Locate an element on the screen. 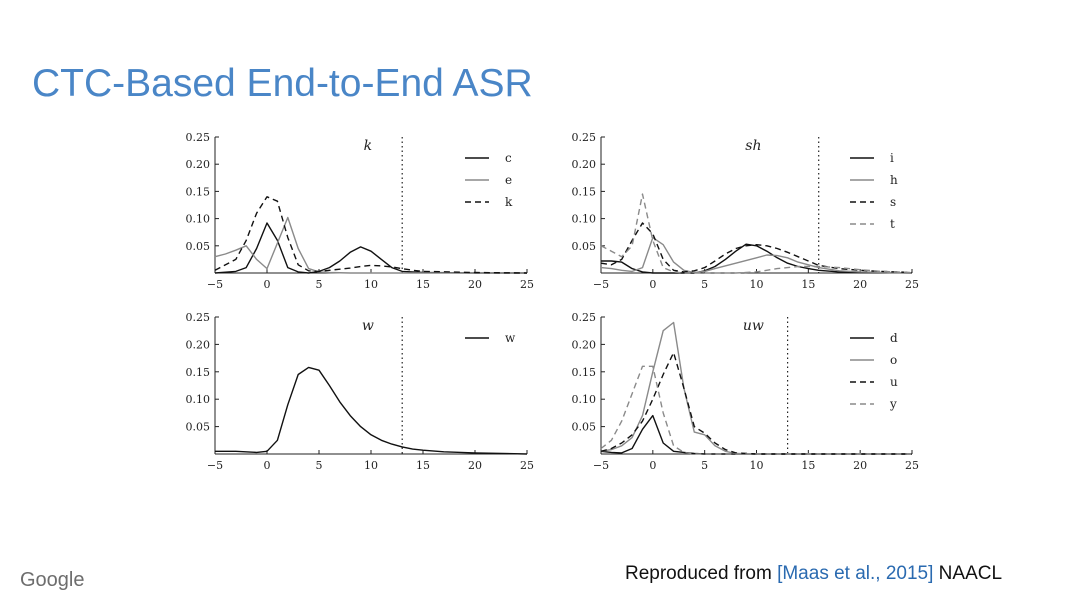 The width and height of the screenshot is (1080, 607). series-line-t is located at coordinates (756, 233).